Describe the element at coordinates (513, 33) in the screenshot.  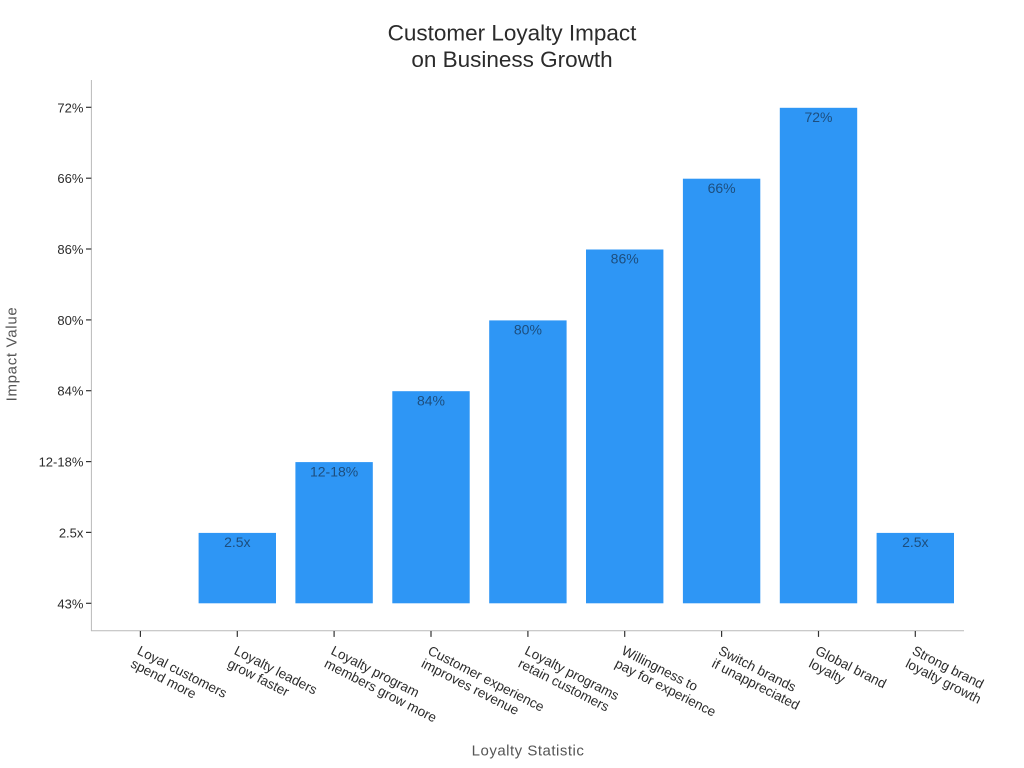
I see `svg-text: Customer Loyalty Impact` at that location.